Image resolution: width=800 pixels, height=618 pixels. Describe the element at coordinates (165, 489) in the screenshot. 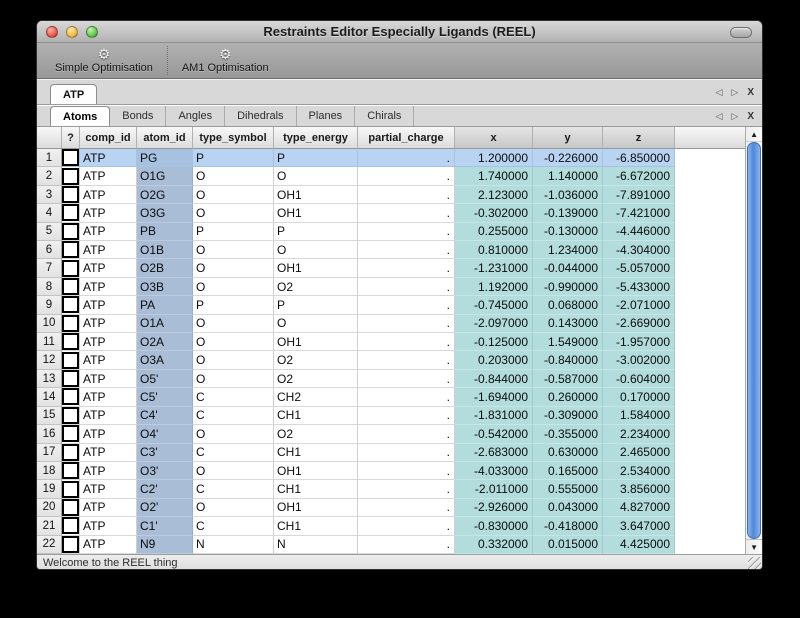

I see `cell-atom-id: C2'` at that location.